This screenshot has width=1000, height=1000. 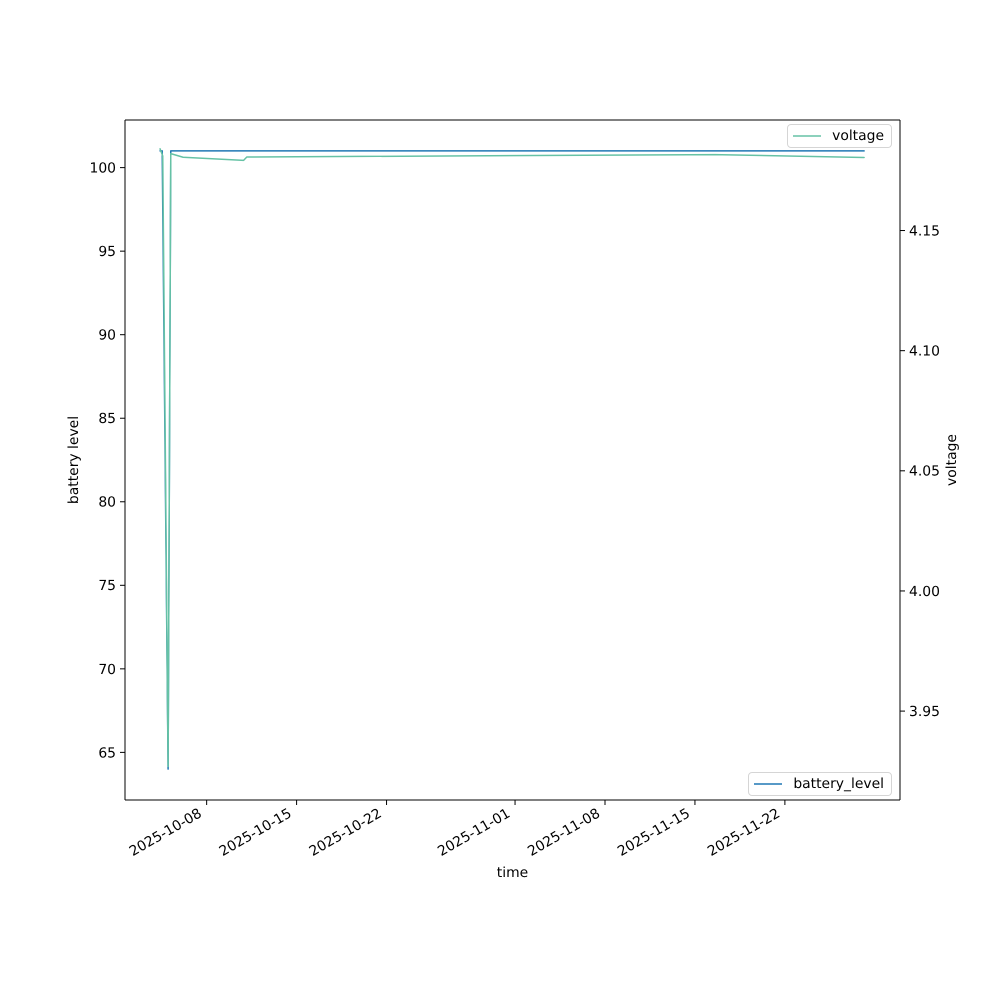 What do you see at coordinates (924, 472) in the screenshot?
I see `y2-tick-label: 4.05` at bounding box center [924, 472].